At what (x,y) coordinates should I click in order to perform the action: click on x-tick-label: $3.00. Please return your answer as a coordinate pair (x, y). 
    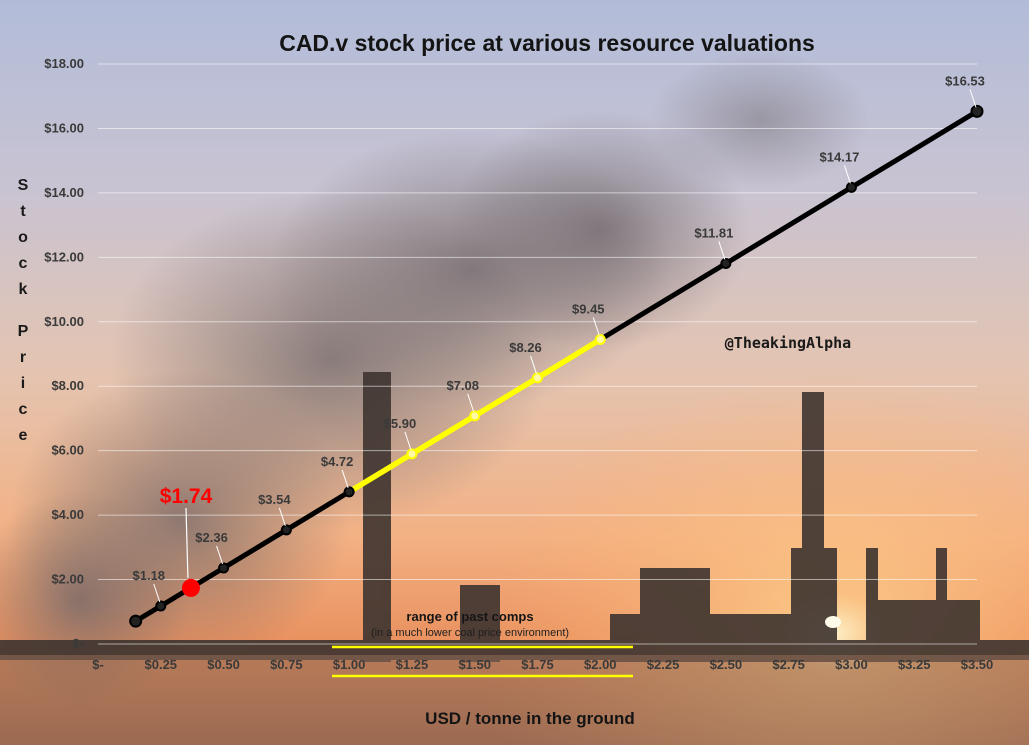
    Looking at the image, I should click on (851, 664).